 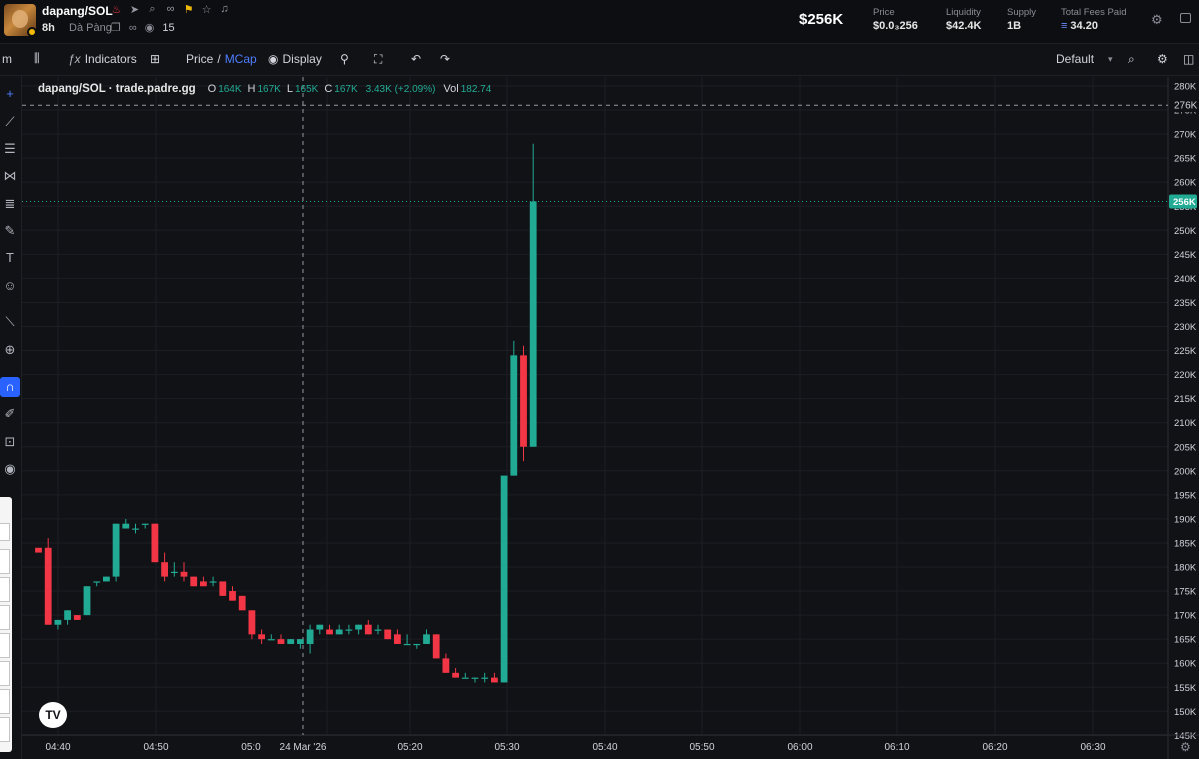 I want to click on price-mcap-toggle: Price / MCap, so click(x=221, y=59).